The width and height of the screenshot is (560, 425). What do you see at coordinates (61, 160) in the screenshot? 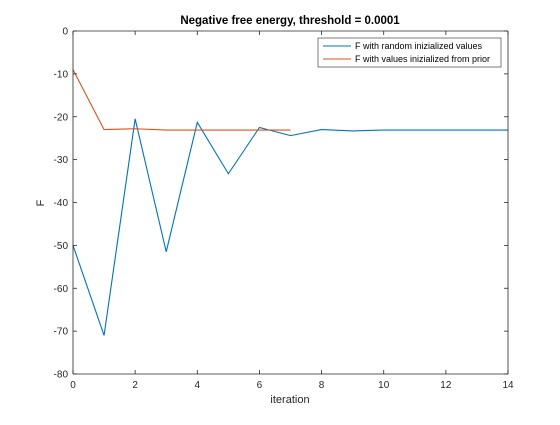
I see `y-tick-label: -30` at bounding box center [61, 160].